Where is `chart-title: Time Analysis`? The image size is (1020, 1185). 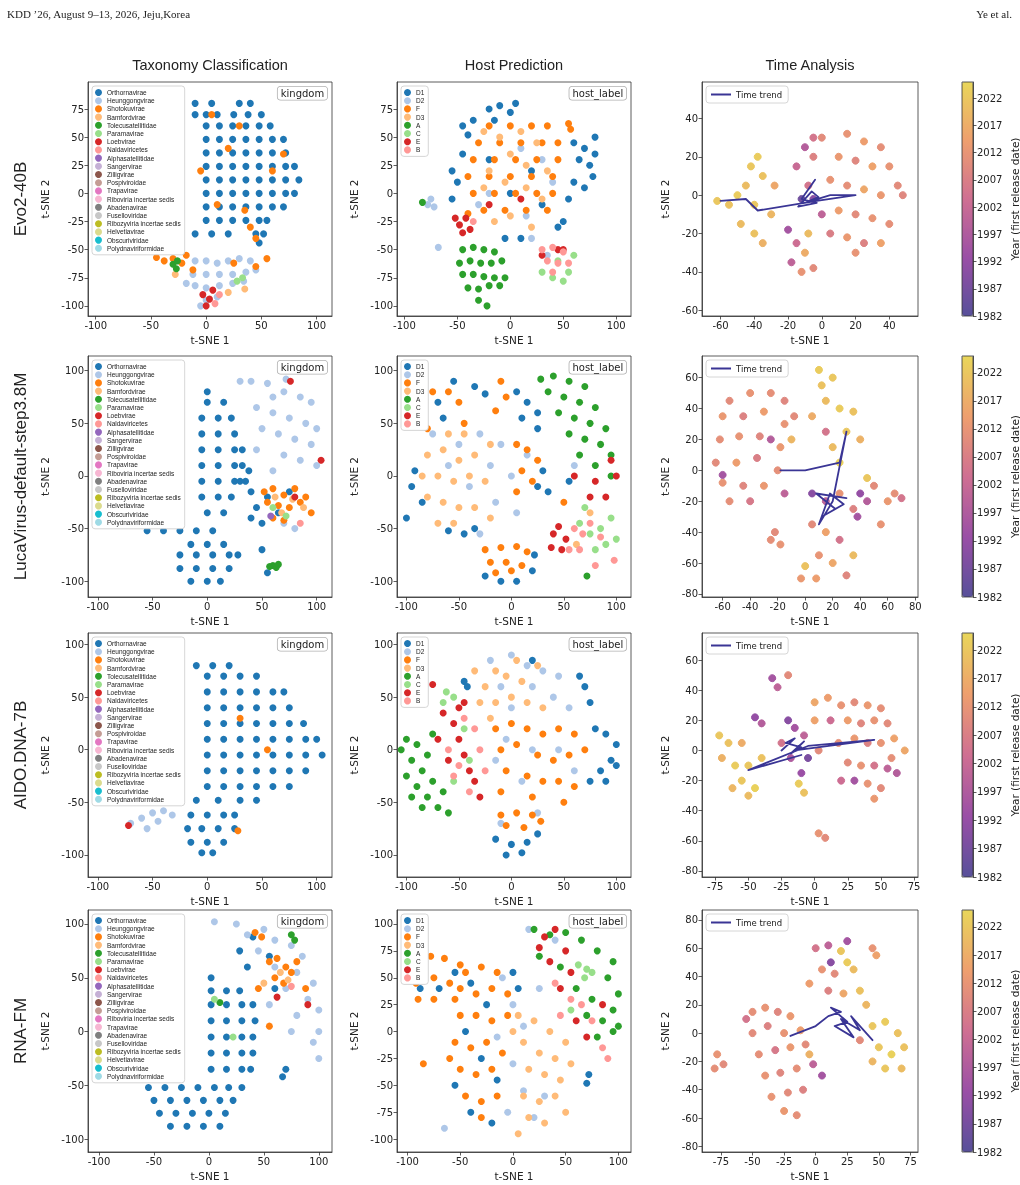
chart-title: Time Analysis is located at coordinates (810, 65).